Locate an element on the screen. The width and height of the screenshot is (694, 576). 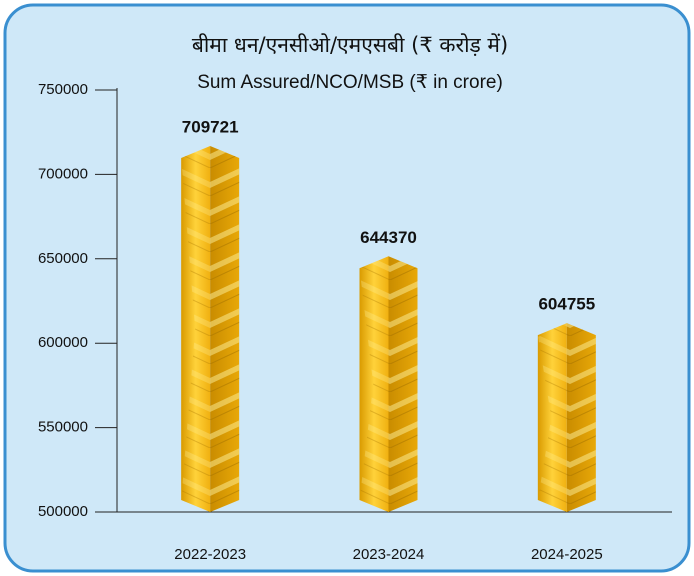
value-label: 709721 is located at coordinates (210, 126).